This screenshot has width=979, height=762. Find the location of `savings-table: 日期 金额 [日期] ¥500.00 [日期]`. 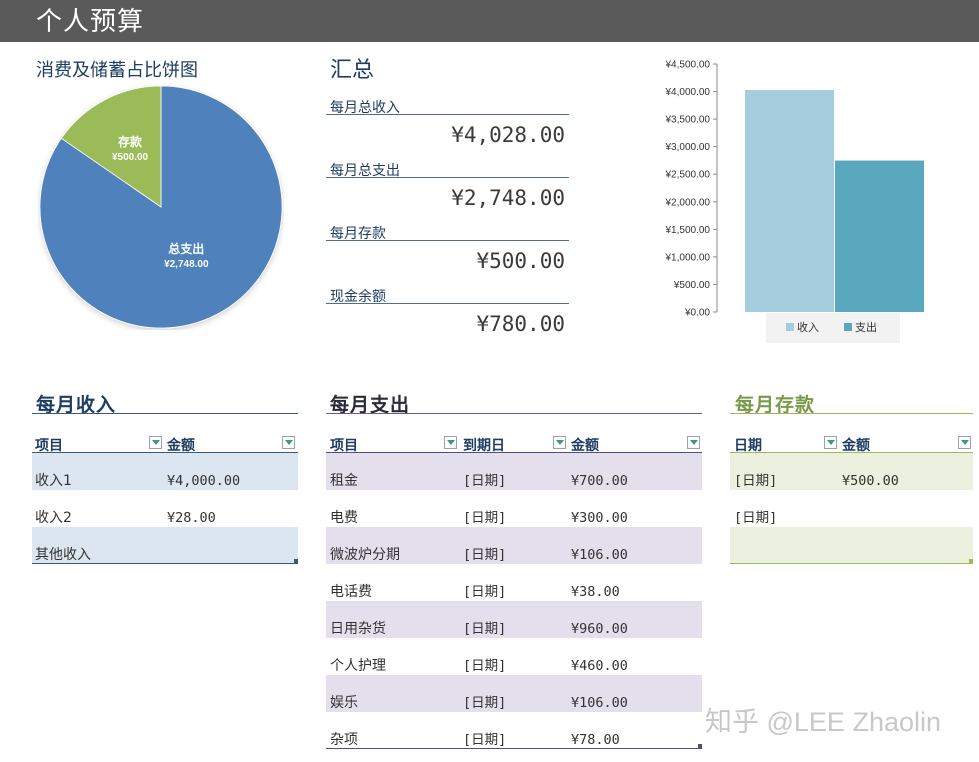

savings-table: 日期 金额 [日期] ¥500.00 [日期] is located at coordinates (851, 517).